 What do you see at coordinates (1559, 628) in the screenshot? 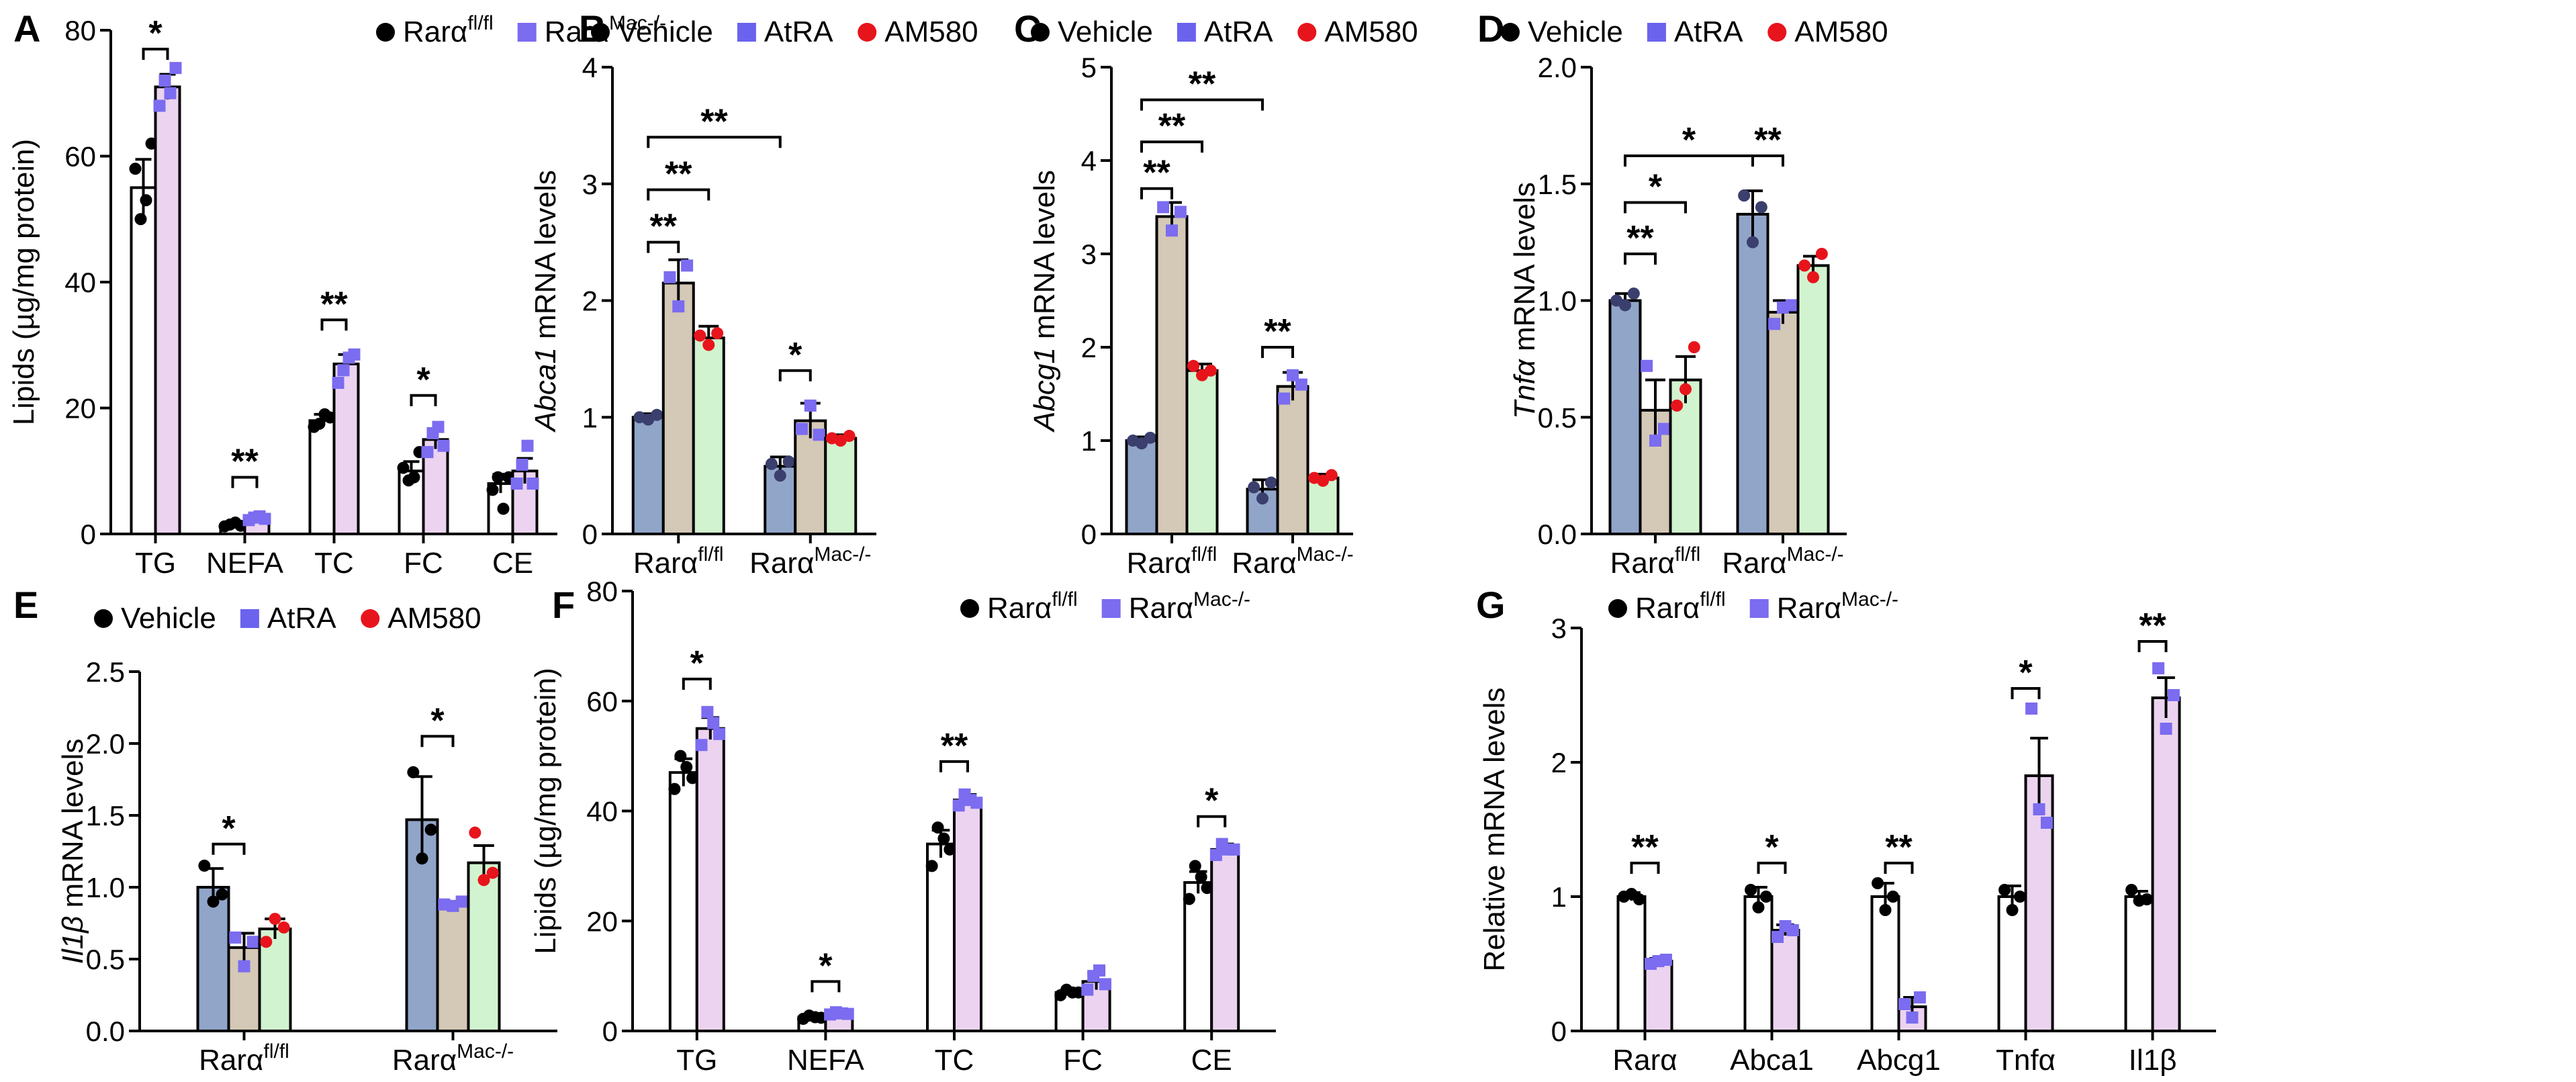
I see `y-tick-label: 3` at bounding box center [1559, 628].